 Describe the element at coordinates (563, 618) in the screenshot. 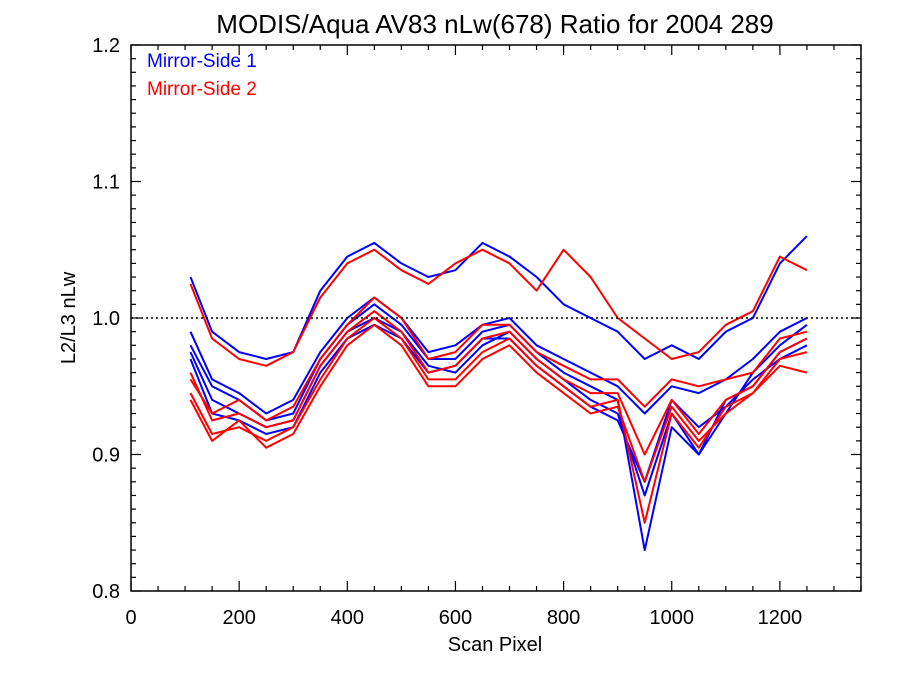

I see `x-tick-label: 800` at that location.